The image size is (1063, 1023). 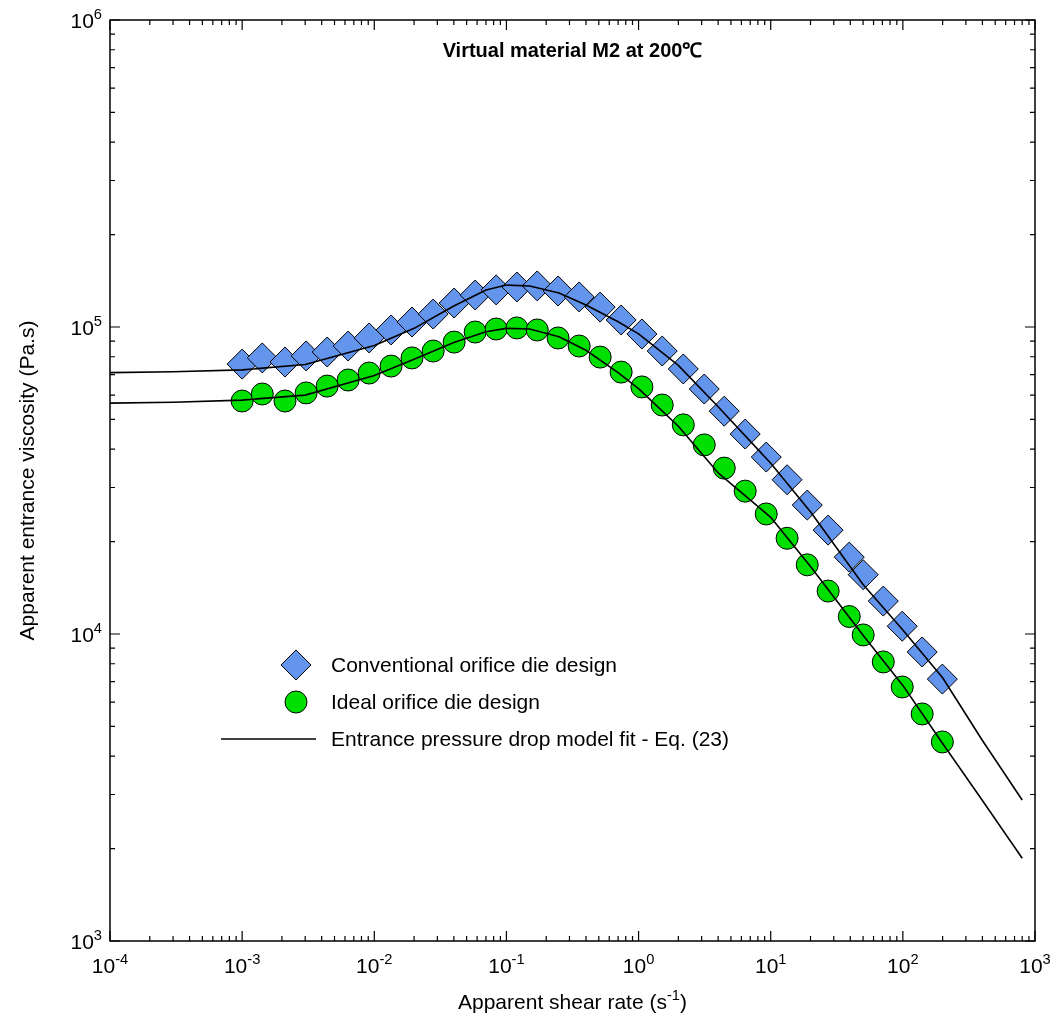 What do you see at coordinates (26, 480) in the screenshot?
I see `y-axis-title: Apparent entrance viscosity (Pa.s)` at bounding box center [26, 480].